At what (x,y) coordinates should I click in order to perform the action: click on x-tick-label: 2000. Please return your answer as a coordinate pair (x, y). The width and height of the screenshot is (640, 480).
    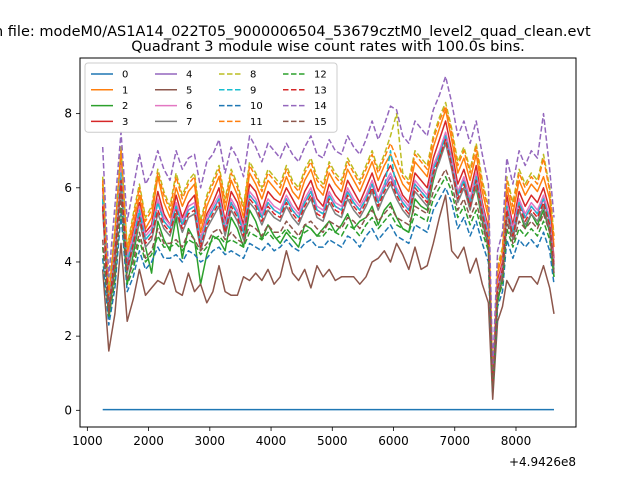
    Looking at the image, I should click on (148, 441).